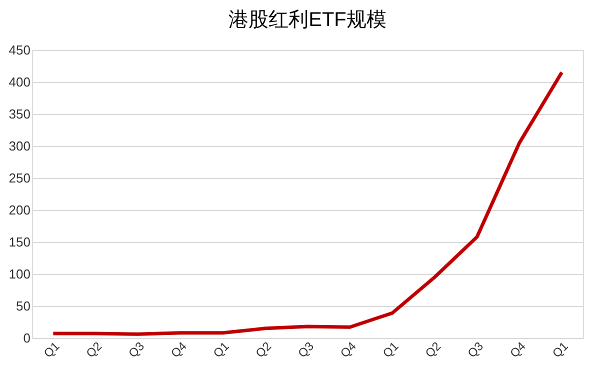 This screenshot has width=603, height=365. Describe the element at coordinates (19, 242) in the screenshot. I see `y-tick-label: 150` at that location.